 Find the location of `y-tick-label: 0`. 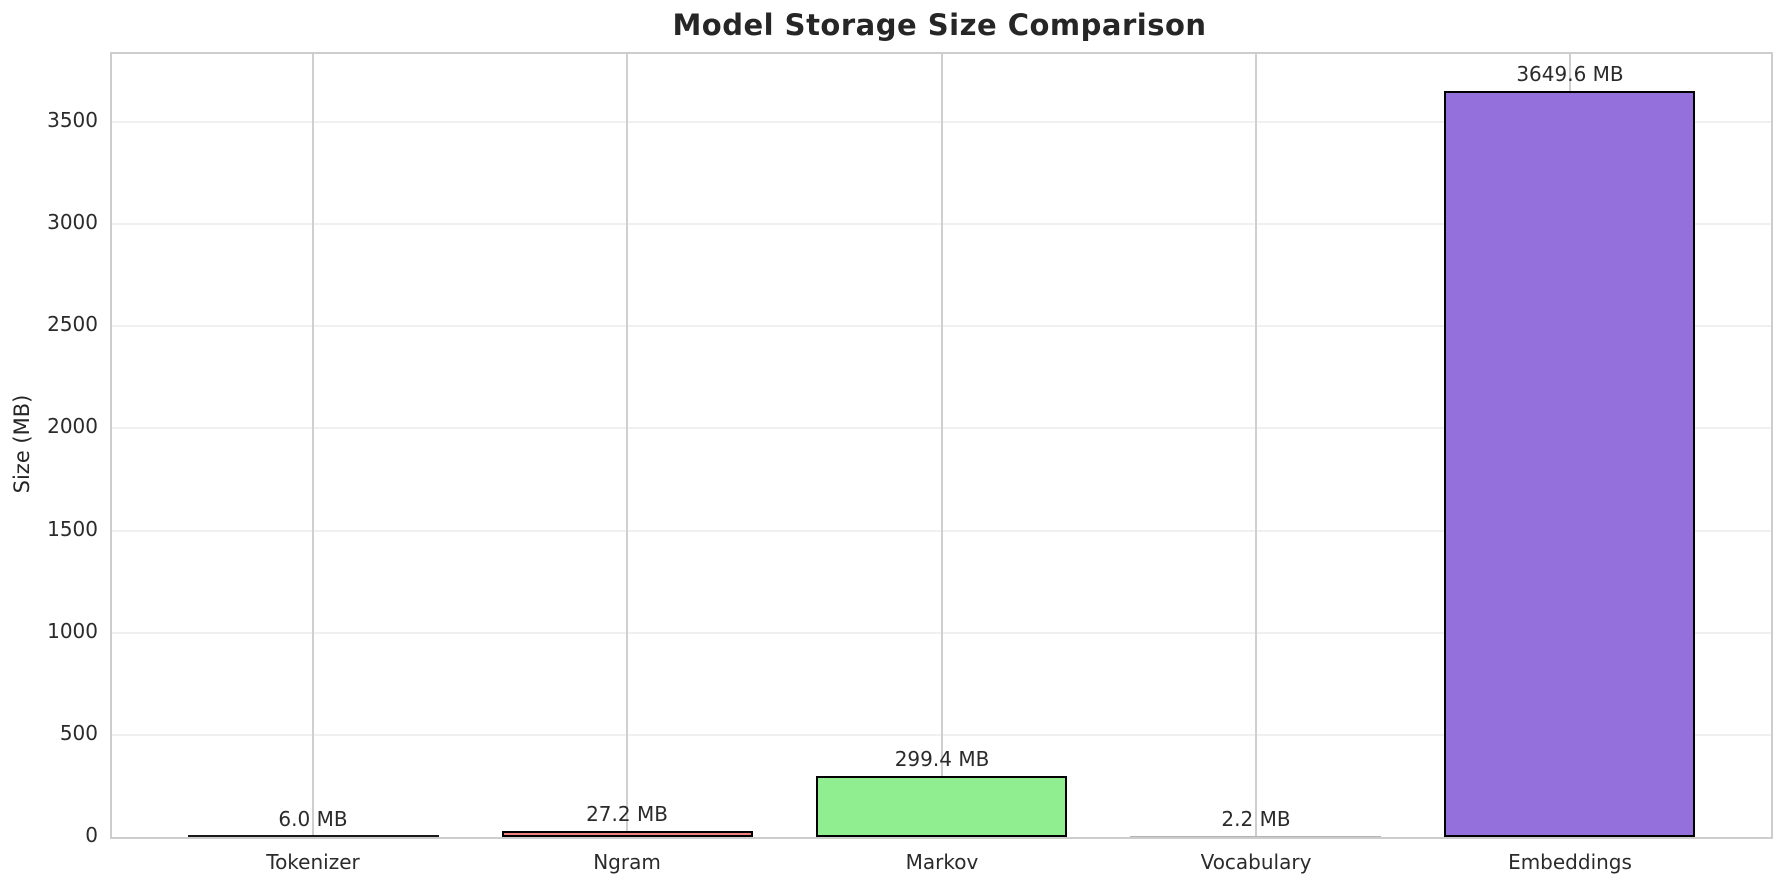

y-tick-label: 0 is located at coordinates (91, 835).